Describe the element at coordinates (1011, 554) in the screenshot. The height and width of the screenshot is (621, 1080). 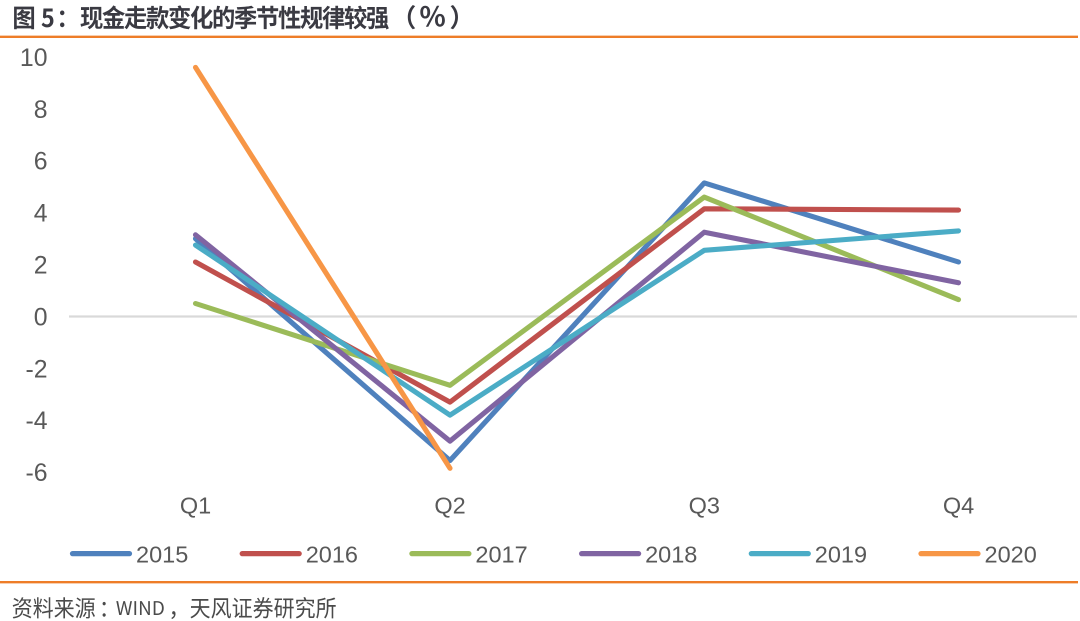
I see `svg-text: 2020` at that location.